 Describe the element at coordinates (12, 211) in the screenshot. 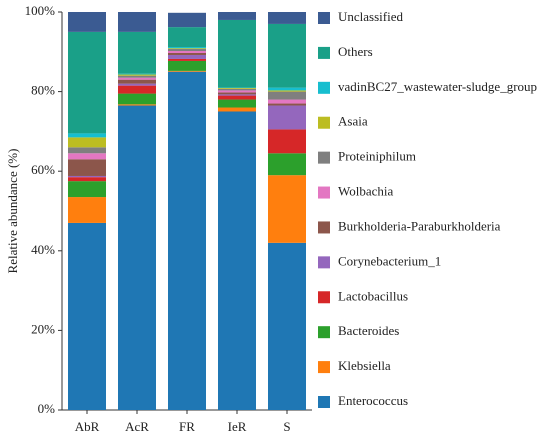

I see `y-axis-label: Relative abundance (%)` at that location.